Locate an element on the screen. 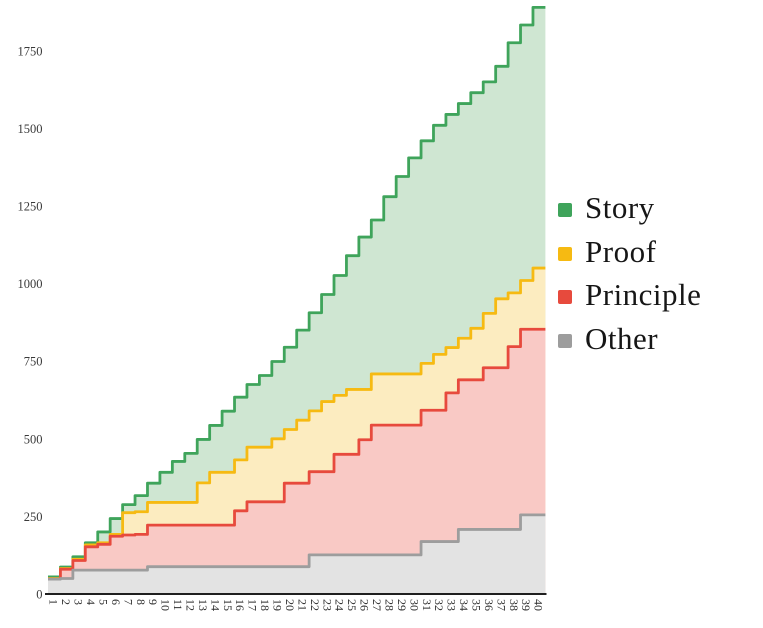  x-axis-tick-label: 8 is located at coordinates (141, 602).